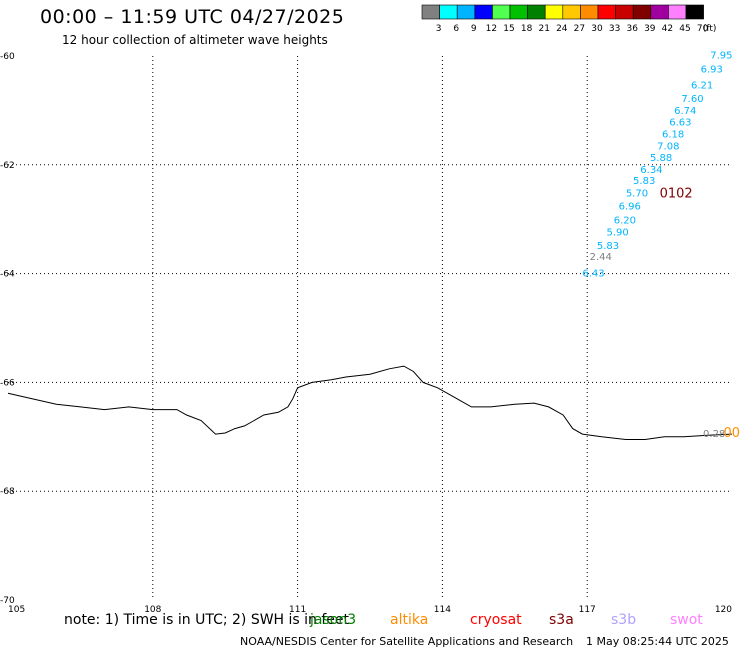  Describe the element at coordinates (624, 620) in the screenshot. I see `satellite-legend-s3b: s3b` at that location.